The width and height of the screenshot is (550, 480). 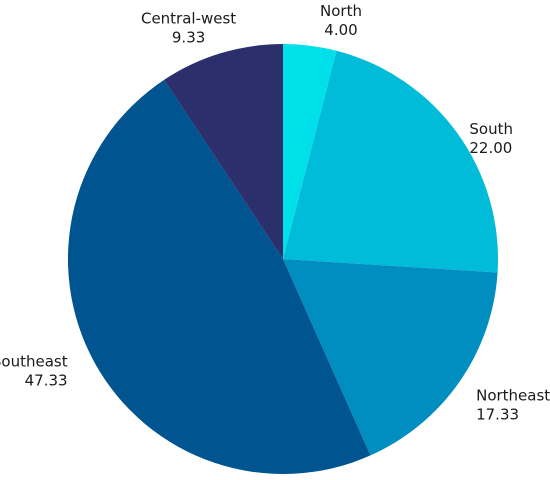 I want to click on slice-category-label: Central-west, so click(x=188, y=19).